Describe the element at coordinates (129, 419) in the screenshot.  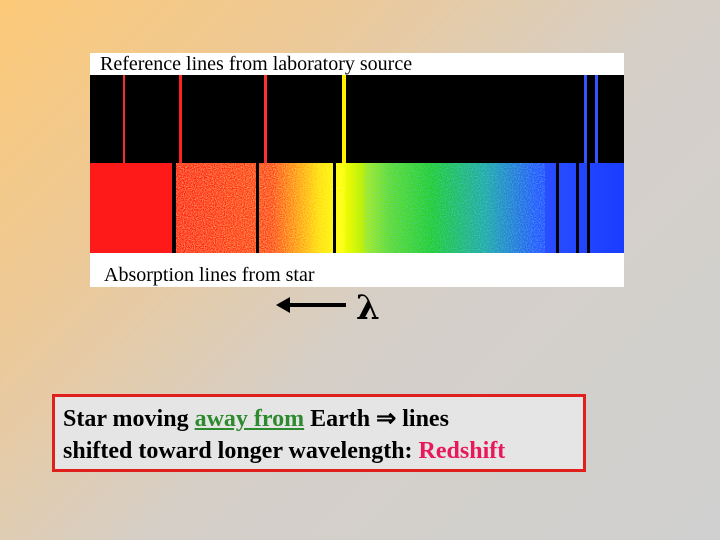
I see `caption-text-1: Star moving` at that location.